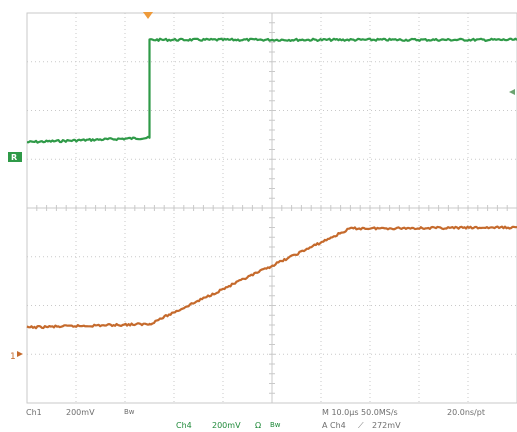  I want to click on ch1-bandwidth-limit: Bw, so click(129, 412).